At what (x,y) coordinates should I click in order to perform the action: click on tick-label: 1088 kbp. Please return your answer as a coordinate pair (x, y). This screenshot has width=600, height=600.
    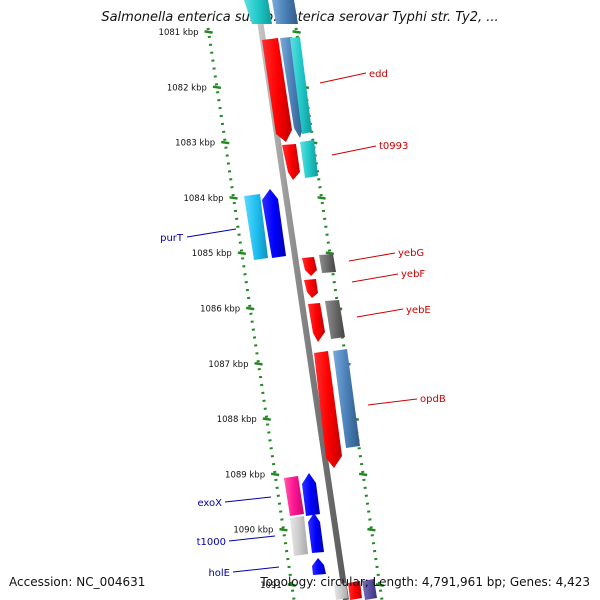
    Looking at the image, I should click on (237, 420).